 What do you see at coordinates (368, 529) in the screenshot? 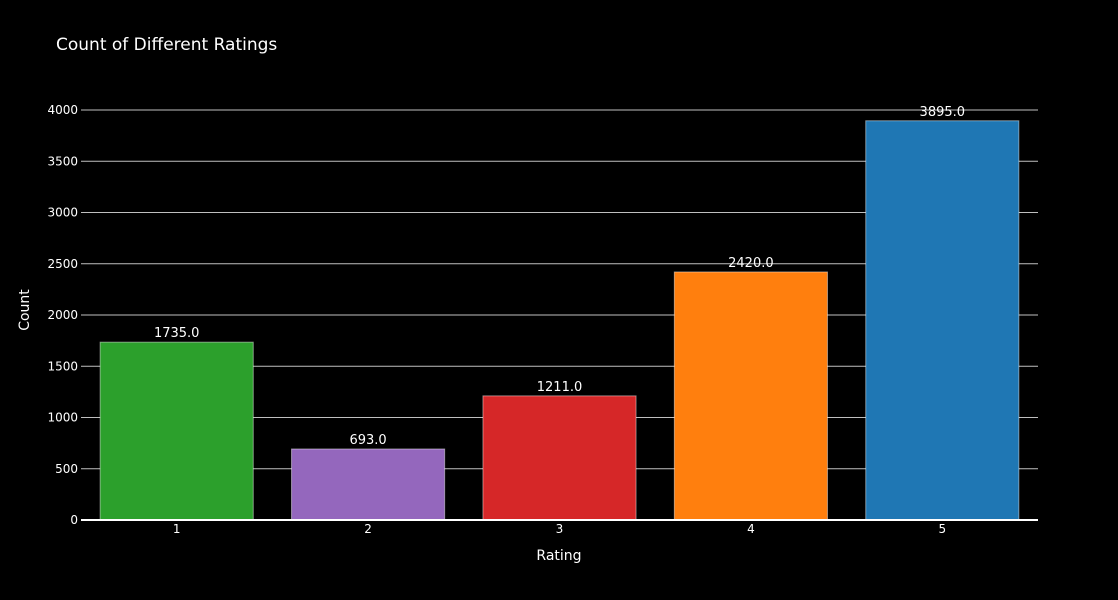
I see `x-tick-label: 2` at bounding box center [368, 529].